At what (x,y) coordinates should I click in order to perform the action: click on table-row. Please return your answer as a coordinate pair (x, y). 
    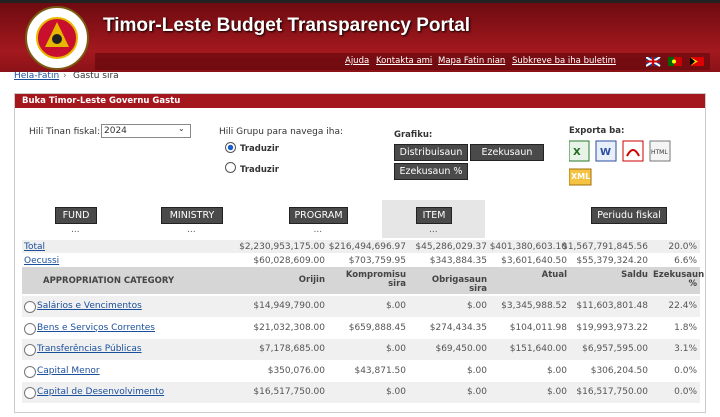
    Looking at the image, I should click on (361, 393).